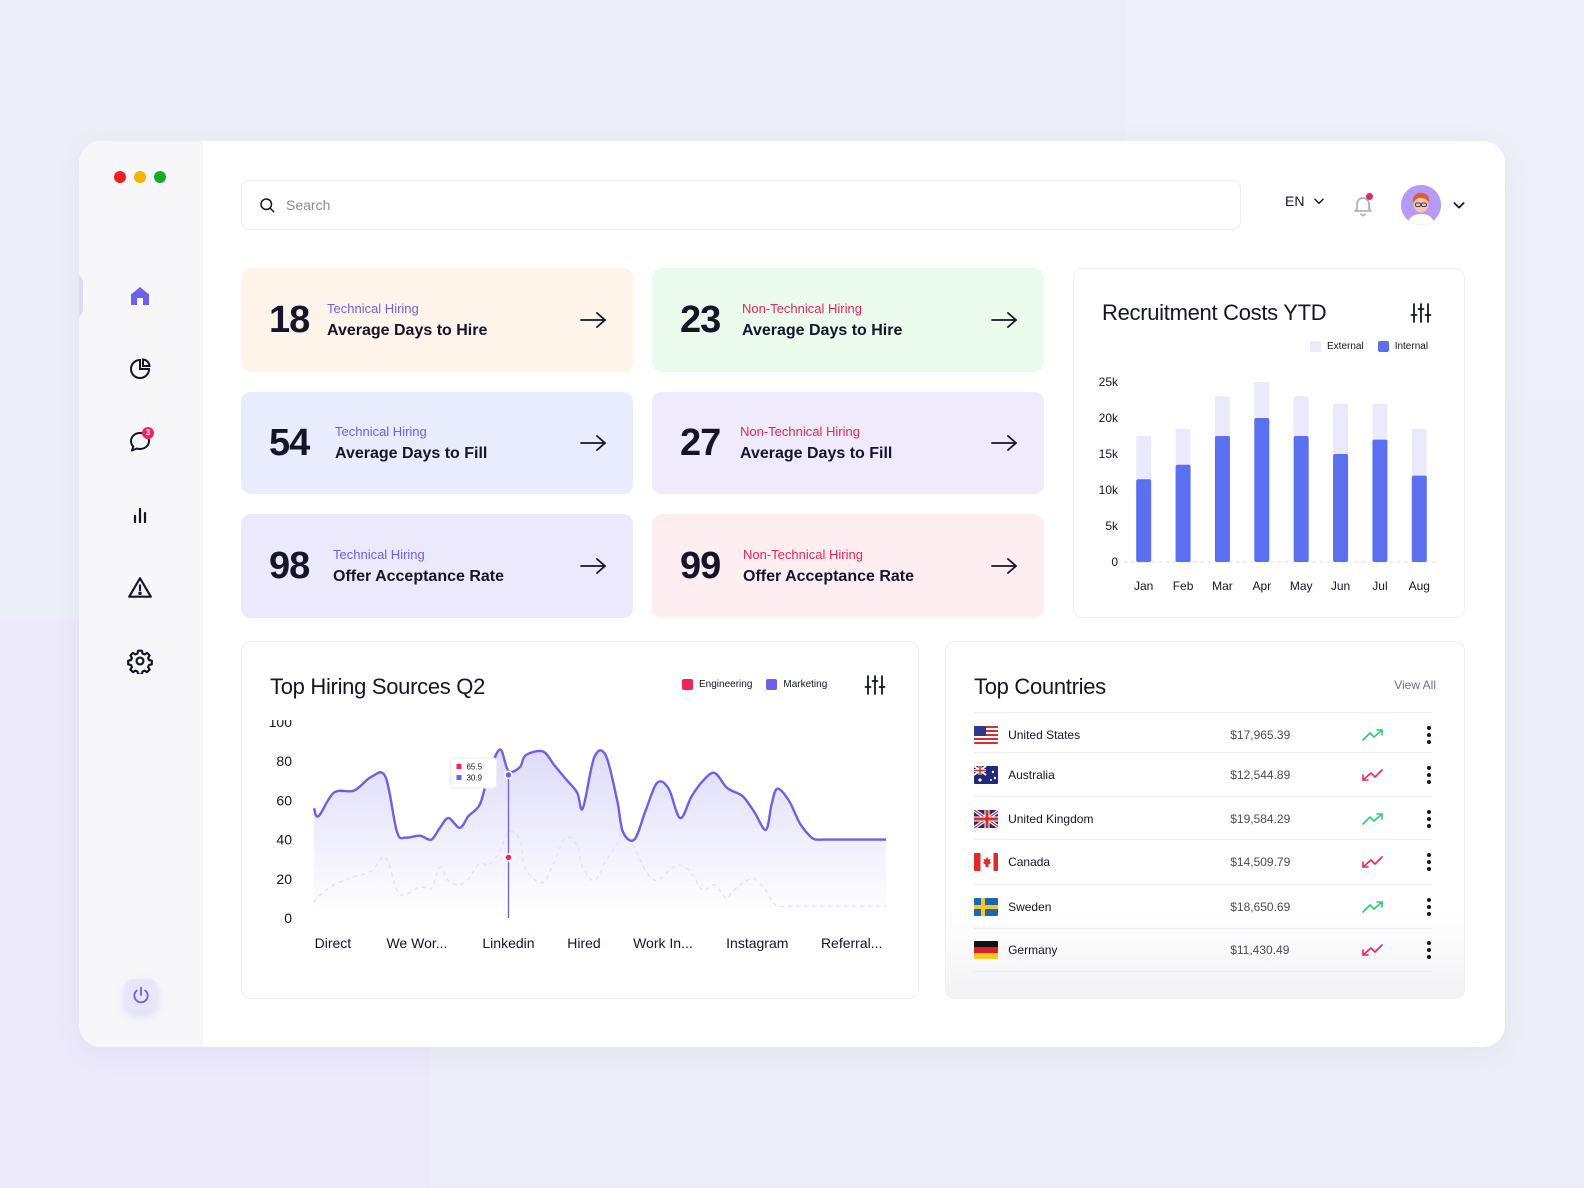 This screenshot has height=1188, width=1584. I want to click on bar-chart-icon, so click(140, 515).